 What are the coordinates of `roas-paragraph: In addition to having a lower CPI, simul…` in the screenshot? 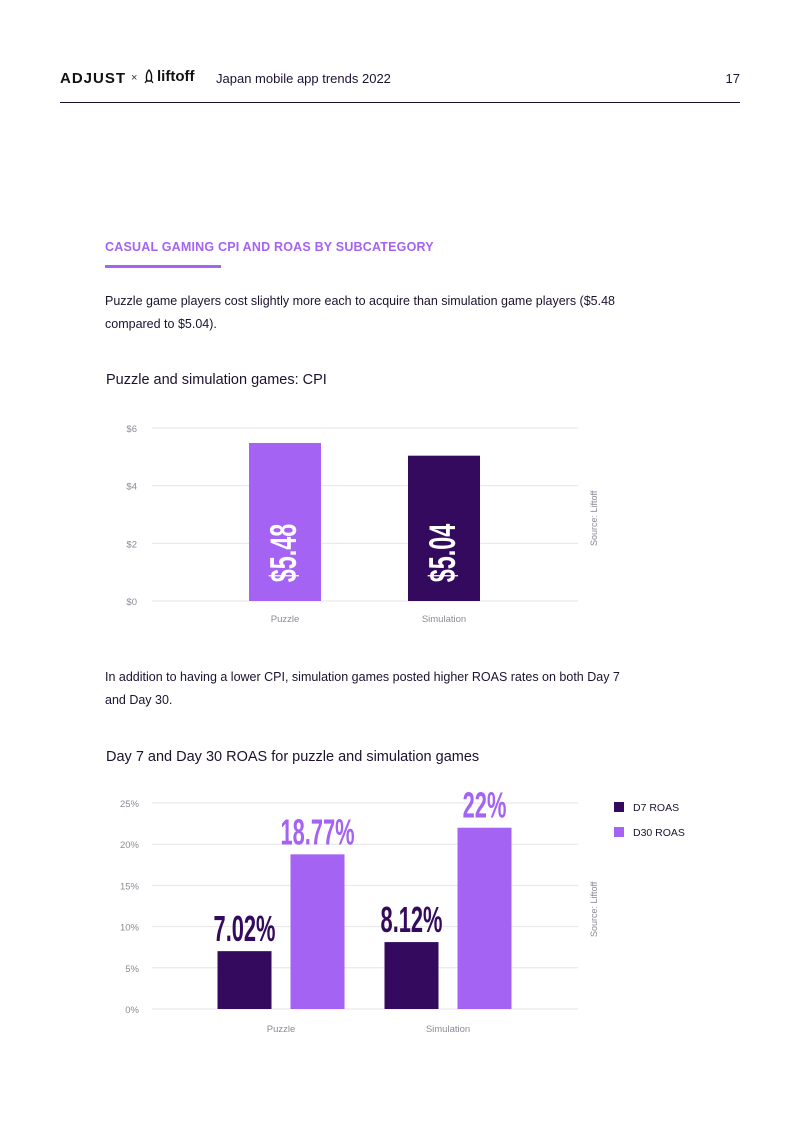 It's located at (362, 688).